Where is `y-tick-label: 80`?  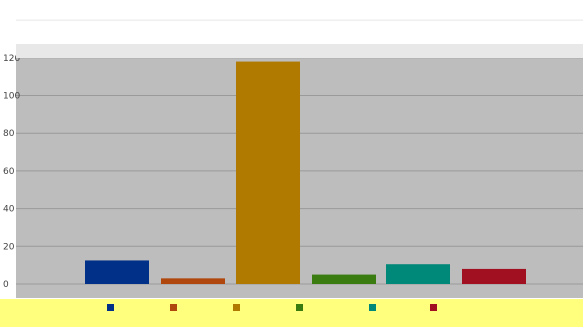
y-tick-label: 80 is located at coordinates (9, 134).